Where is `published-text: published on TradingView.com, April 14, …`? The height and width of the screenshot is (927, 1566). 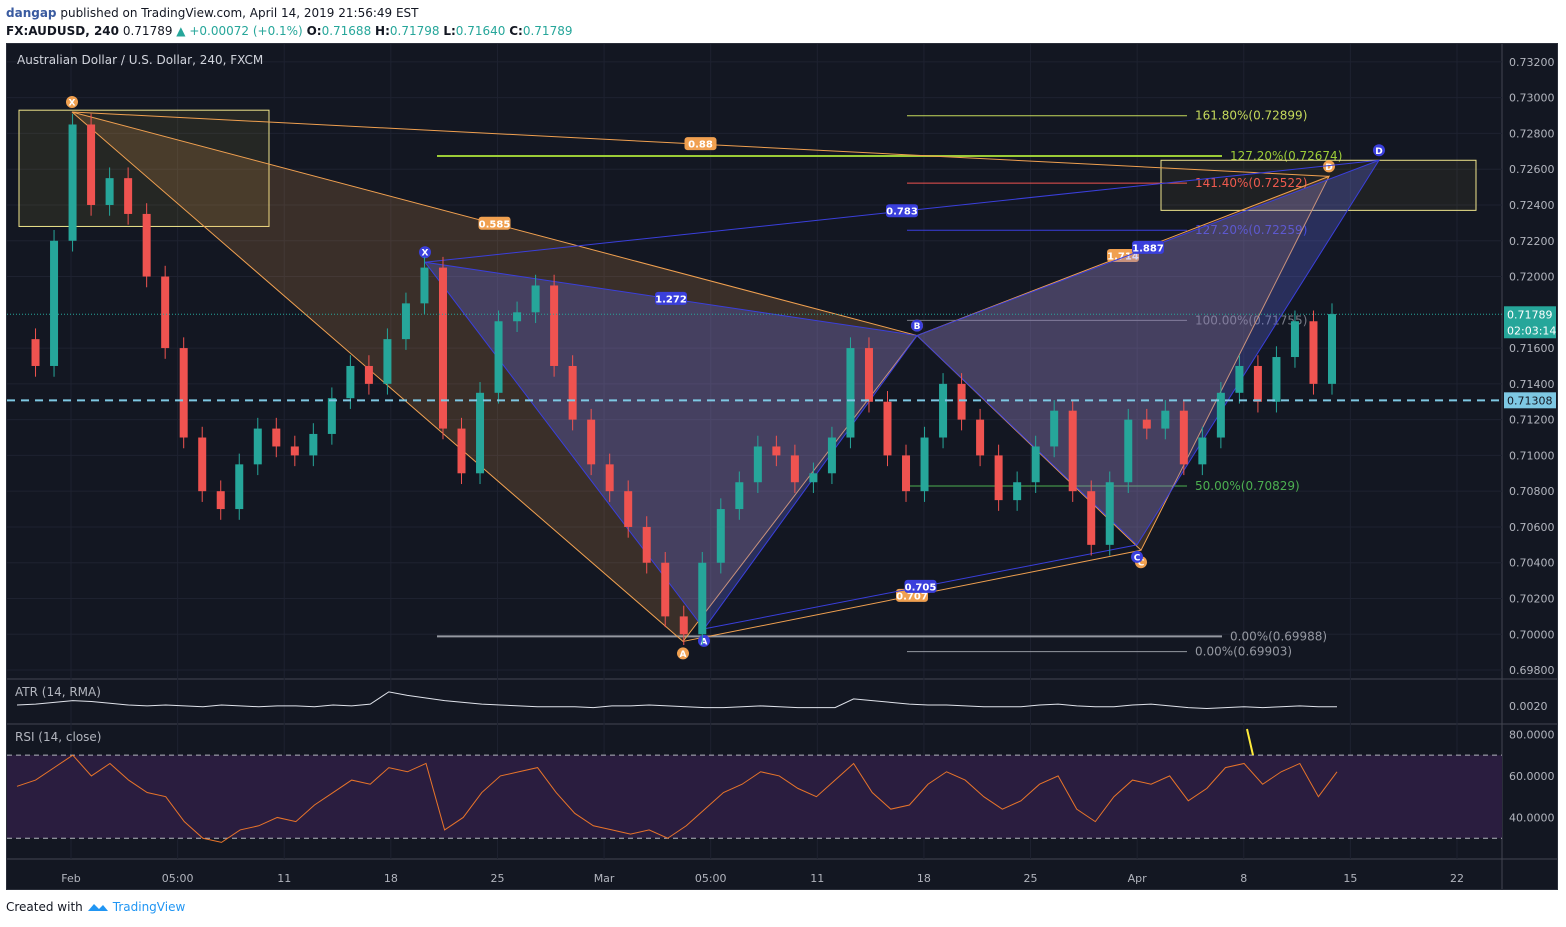
published-text: published on TradingView.com, April 14, … is located at coordinates (239, 13).